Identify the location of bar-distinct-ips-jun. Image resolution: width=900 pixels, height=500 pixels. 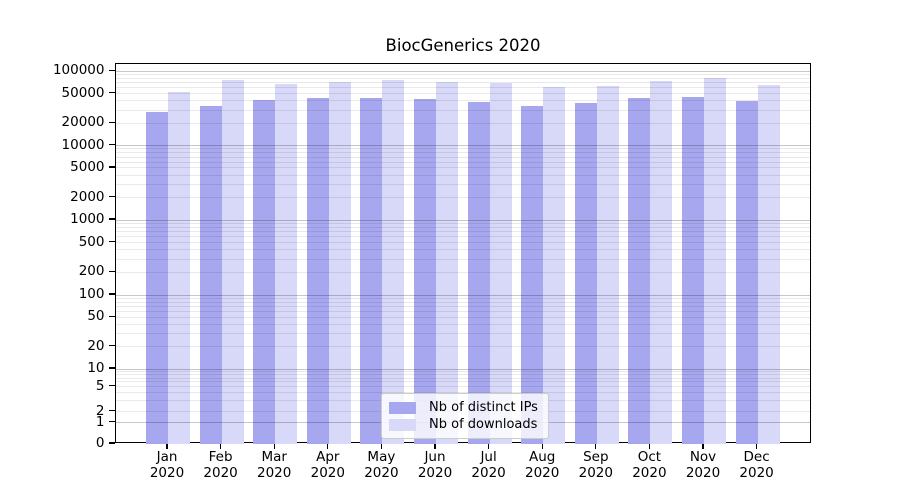
(425, 271).